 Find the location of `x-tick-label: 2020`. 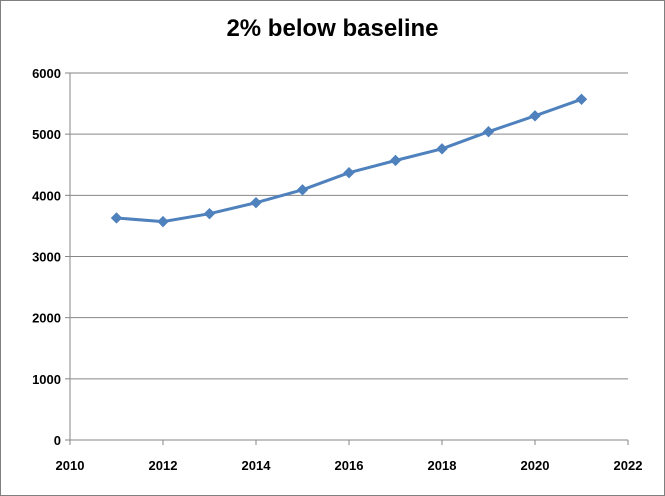

x-tick-label: 2020 is located at coordinates (535, 465).